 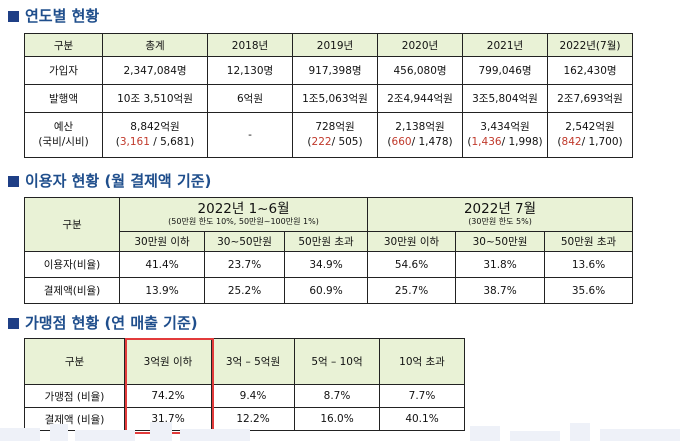 What do you see at coordinates (505, 127) in the screenshot?
I see `budget-amount: 3,434억원` at bounding box center [505, 127].